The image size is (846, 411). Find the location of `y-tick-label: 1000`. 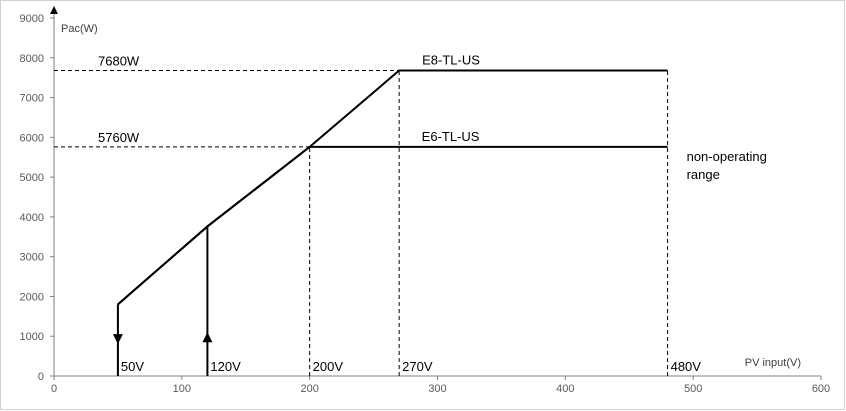

y-tick-label: 1000 is located at coordinates (32, 337).